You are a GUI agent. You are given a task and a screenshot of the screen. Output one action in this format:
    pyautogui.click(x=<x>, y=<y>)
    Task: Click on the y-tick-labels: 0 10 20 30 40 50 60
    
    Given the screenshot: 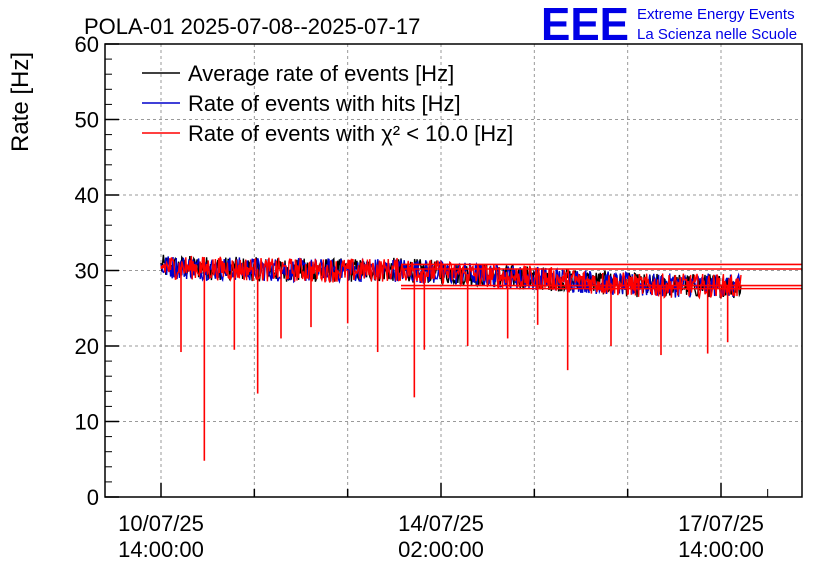 What is the action you would take?
    pyautogui.click(x=87, y=271)
    